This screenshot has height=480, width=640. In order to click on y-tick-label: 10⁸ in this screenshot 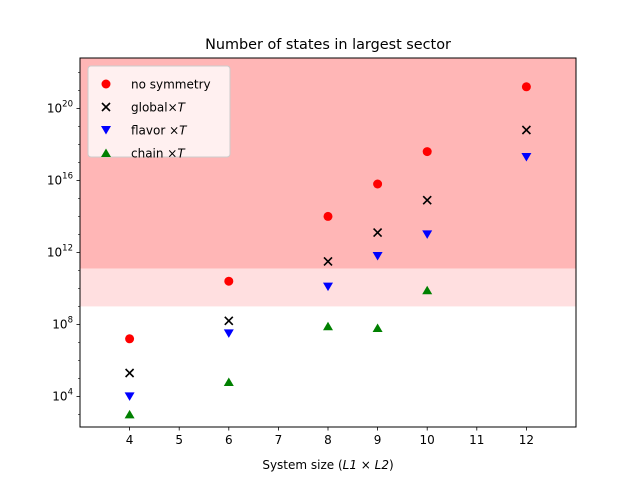, I will do `click(62, 323)`.